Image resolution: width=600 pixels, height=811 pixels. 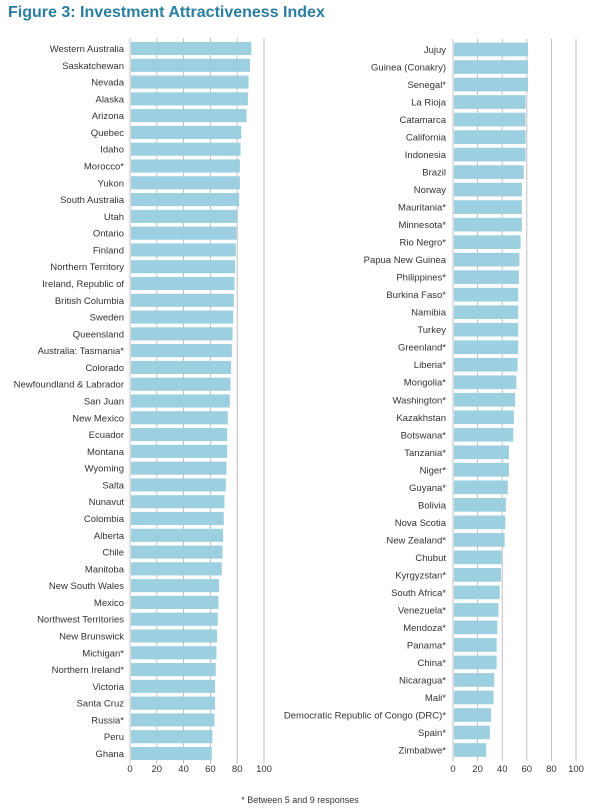 I want to click on category-label: Colombia, so click(x=104, y=519).